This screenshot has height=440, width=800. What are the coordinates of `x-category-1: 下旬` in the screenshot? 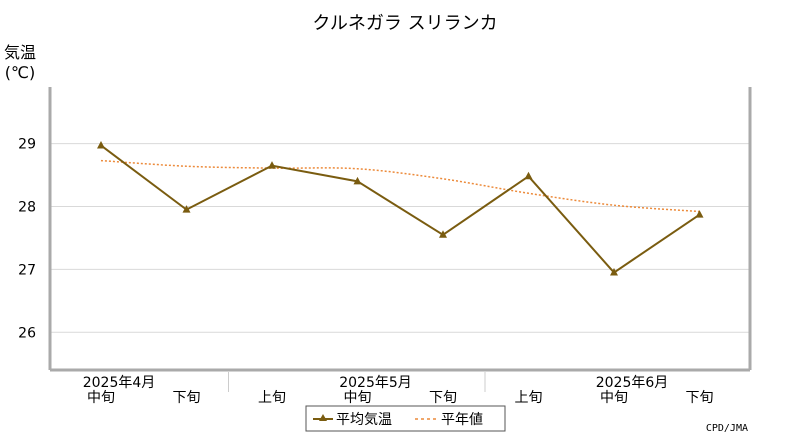 It's located at (187, 398).